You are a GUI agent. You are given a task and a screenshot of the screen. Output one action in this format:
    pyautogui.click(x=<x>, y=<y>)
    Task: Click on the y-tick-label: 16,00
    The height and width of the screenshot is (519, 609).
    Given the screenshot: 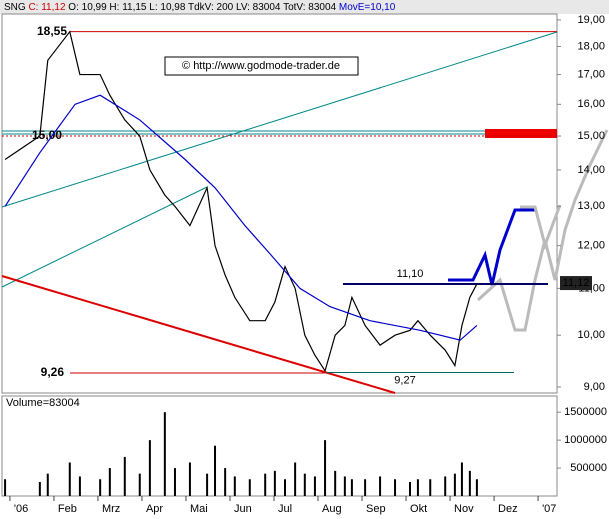 What is the action you would take?
    pyautogui.click(x=591, y=104)
    